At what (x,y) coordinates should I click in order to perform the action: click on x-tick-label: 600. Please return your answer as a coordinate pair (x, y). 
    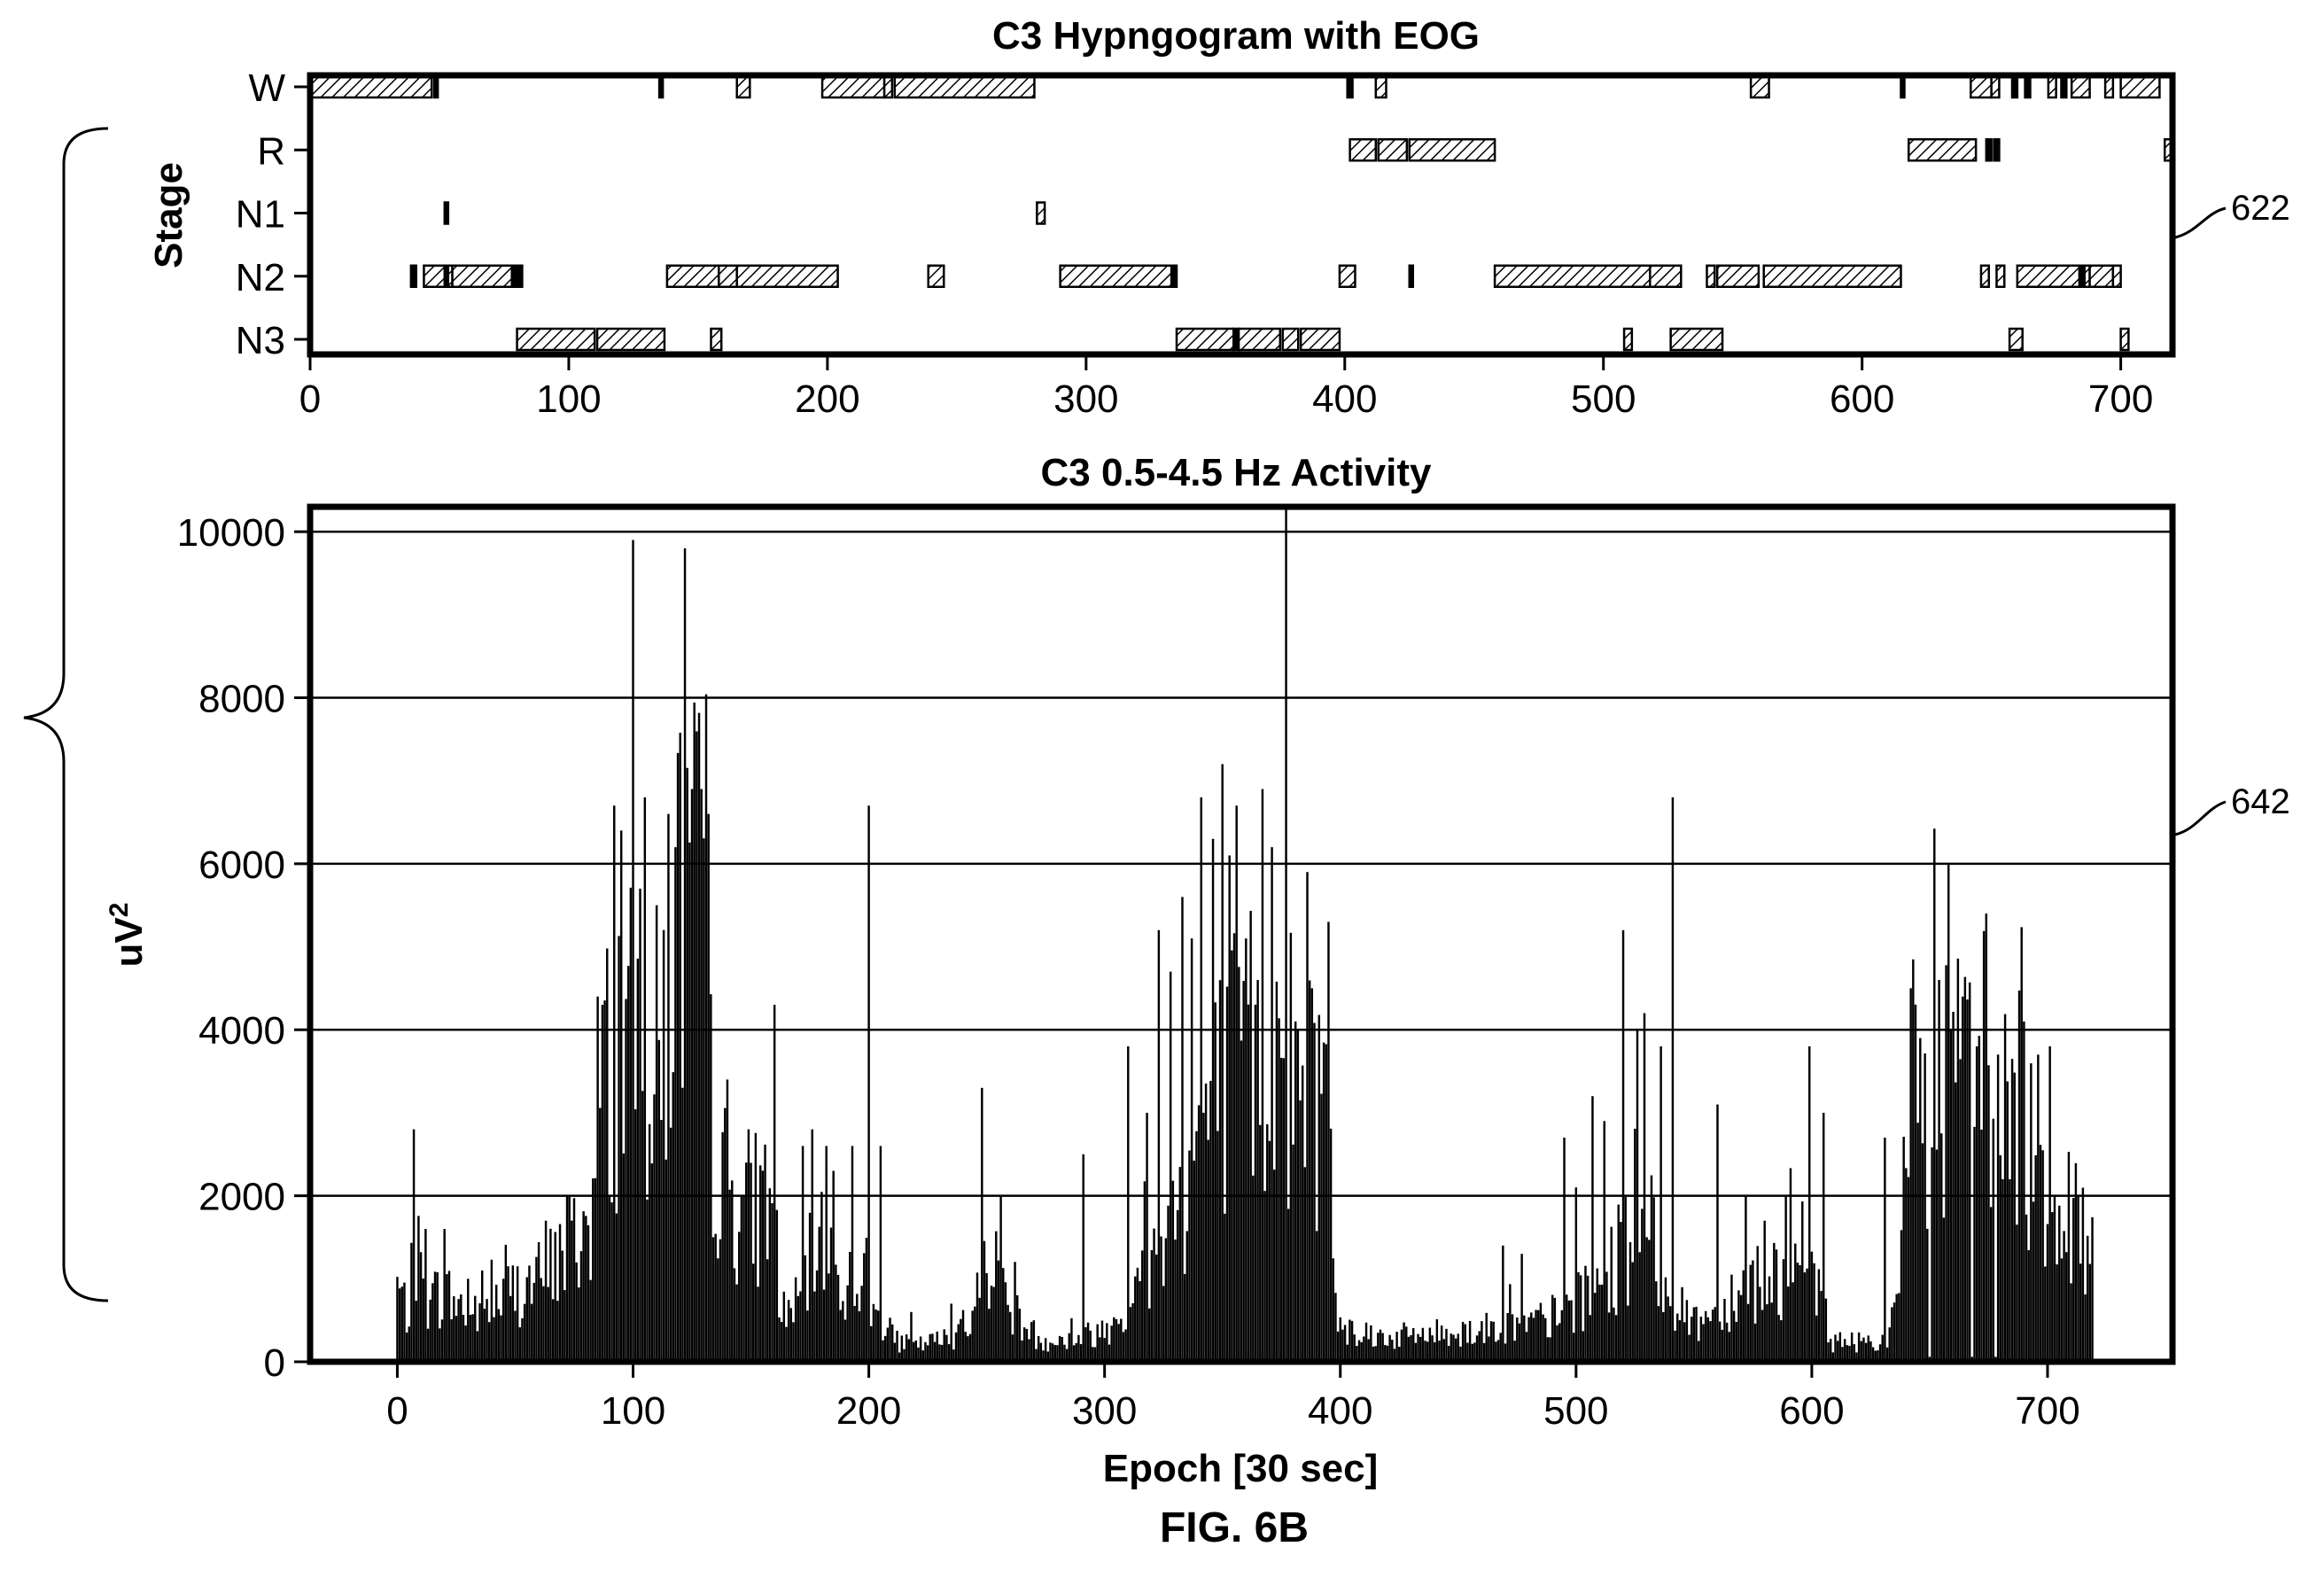
    Looking at the image, I should click on (1862, 399).